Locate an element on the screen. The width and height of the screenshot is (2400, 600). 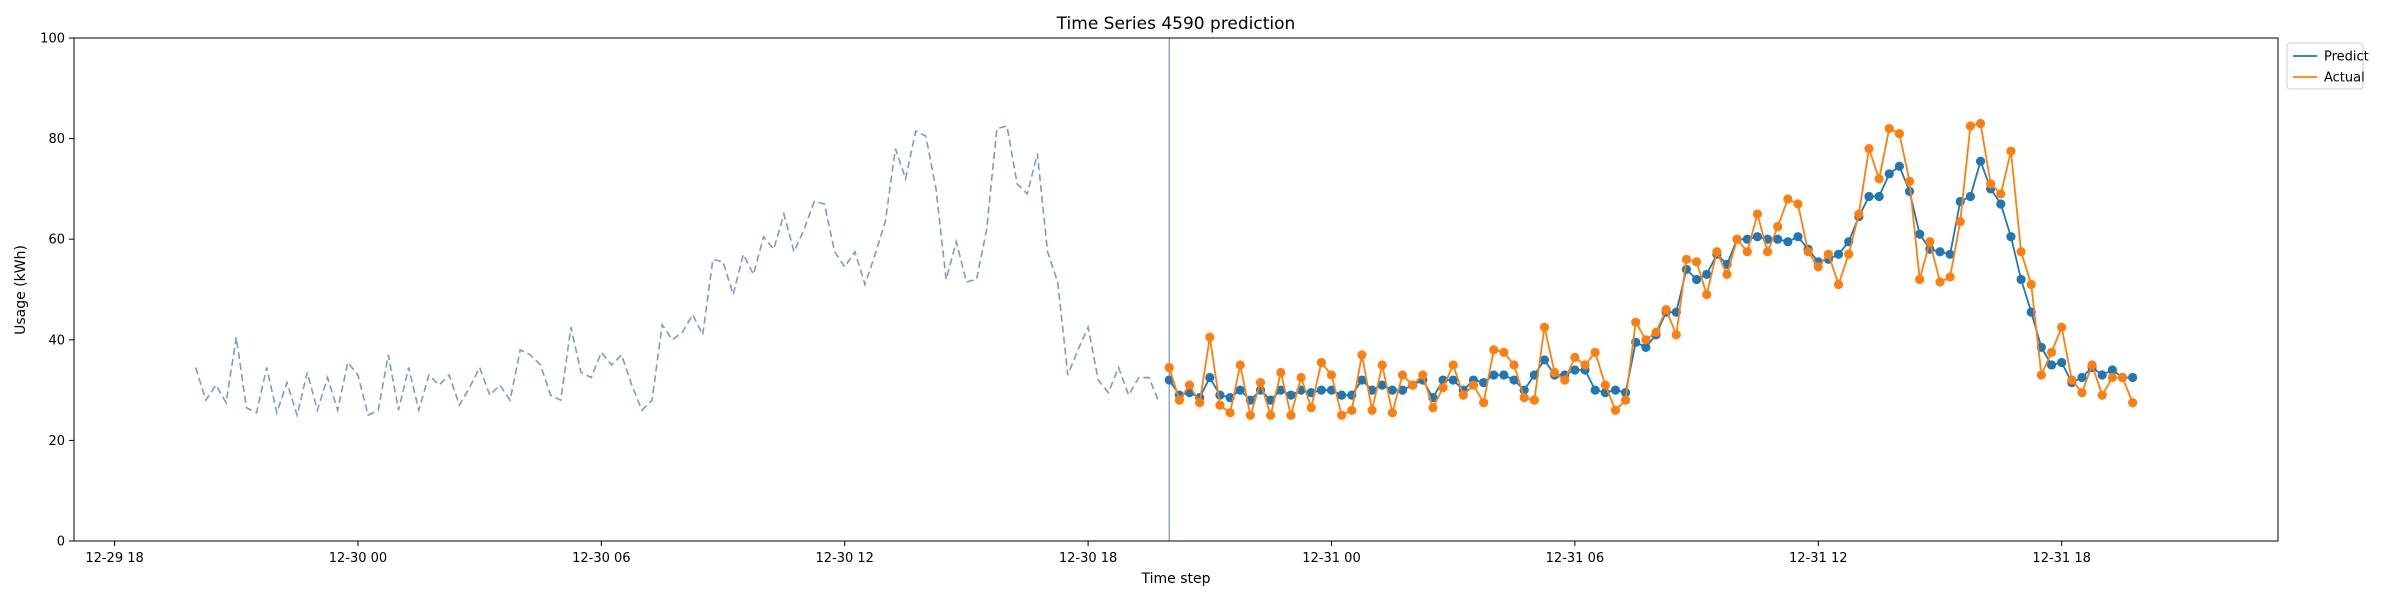
legend-label-predict: Predict is located at coordinates (2346, 57).